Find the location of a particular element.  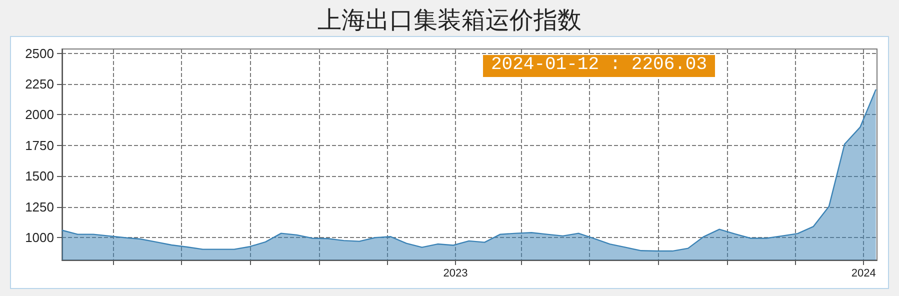

y-tick-label: 1250 is located at coordinates (39, 206).